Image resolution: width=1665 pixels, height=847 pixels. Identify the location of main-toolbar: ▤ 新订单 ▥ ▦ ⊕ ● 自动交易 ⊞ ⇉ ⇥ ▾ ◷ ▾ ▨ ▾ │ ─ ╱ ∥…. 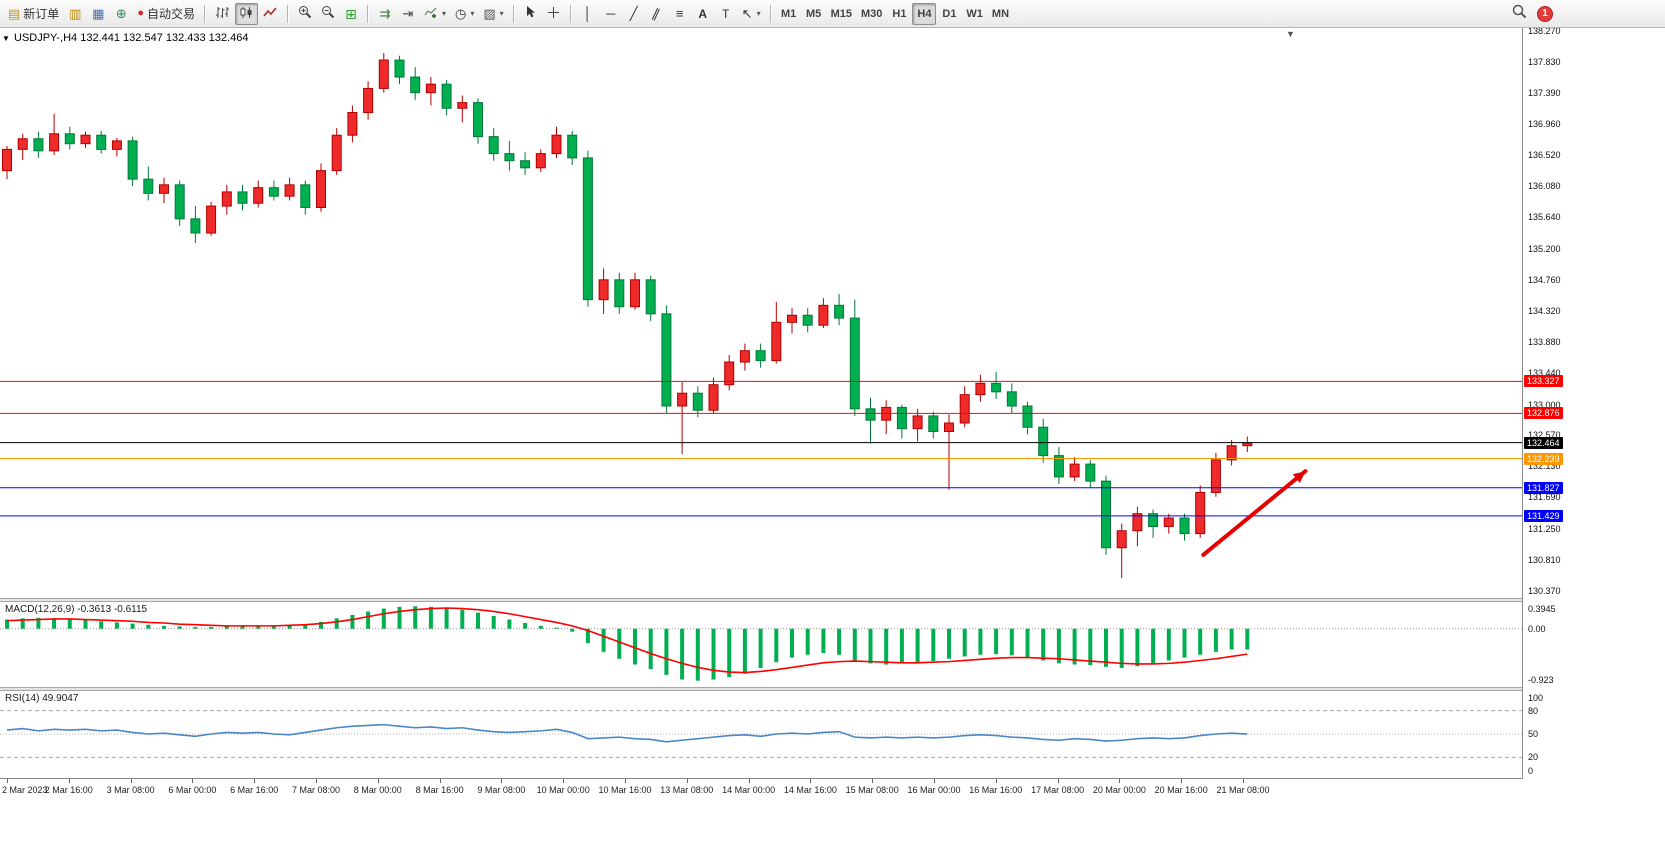
(832, 14).